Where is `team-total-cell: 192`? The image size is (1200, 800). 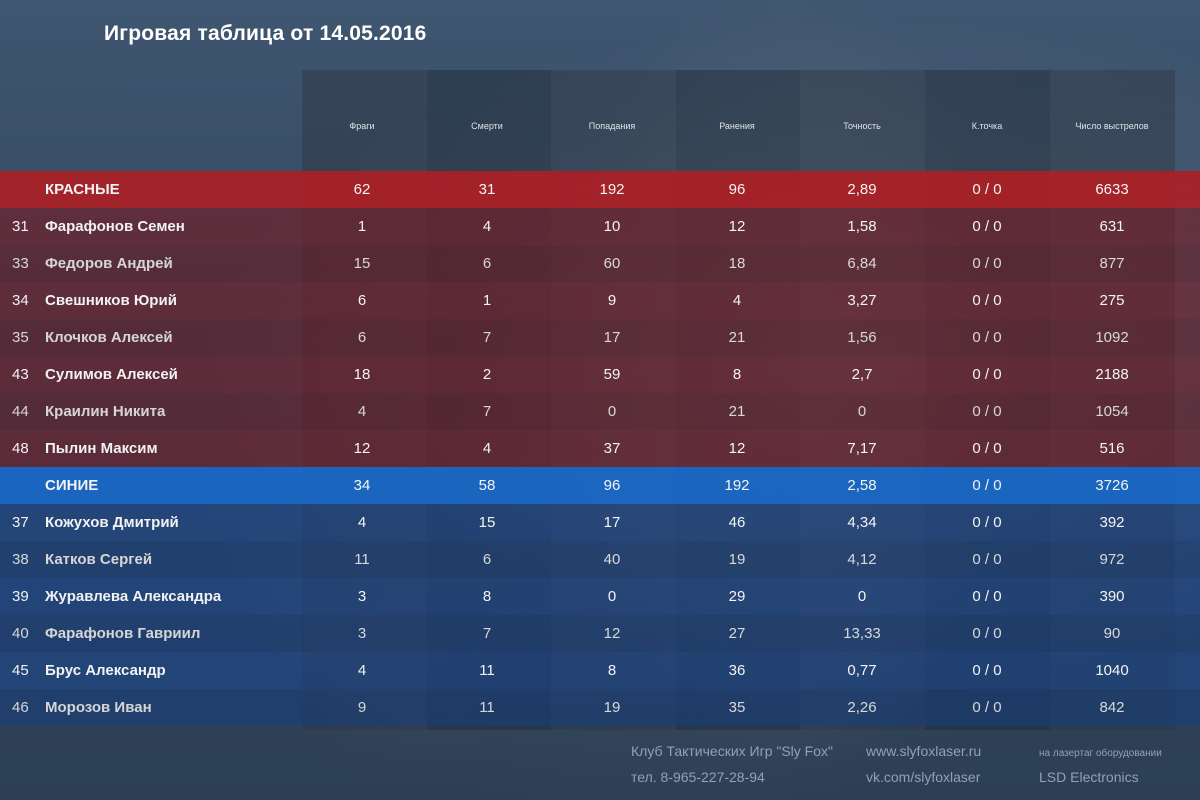 team-total-cell: 192 is located at coordinates (737, 485).